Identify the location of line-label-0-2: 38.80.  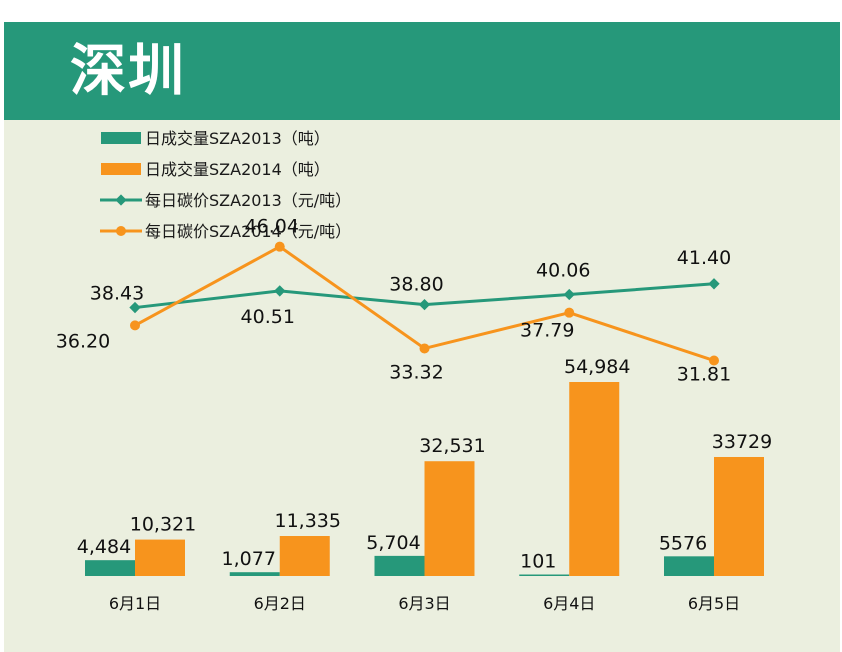
(416, 285).